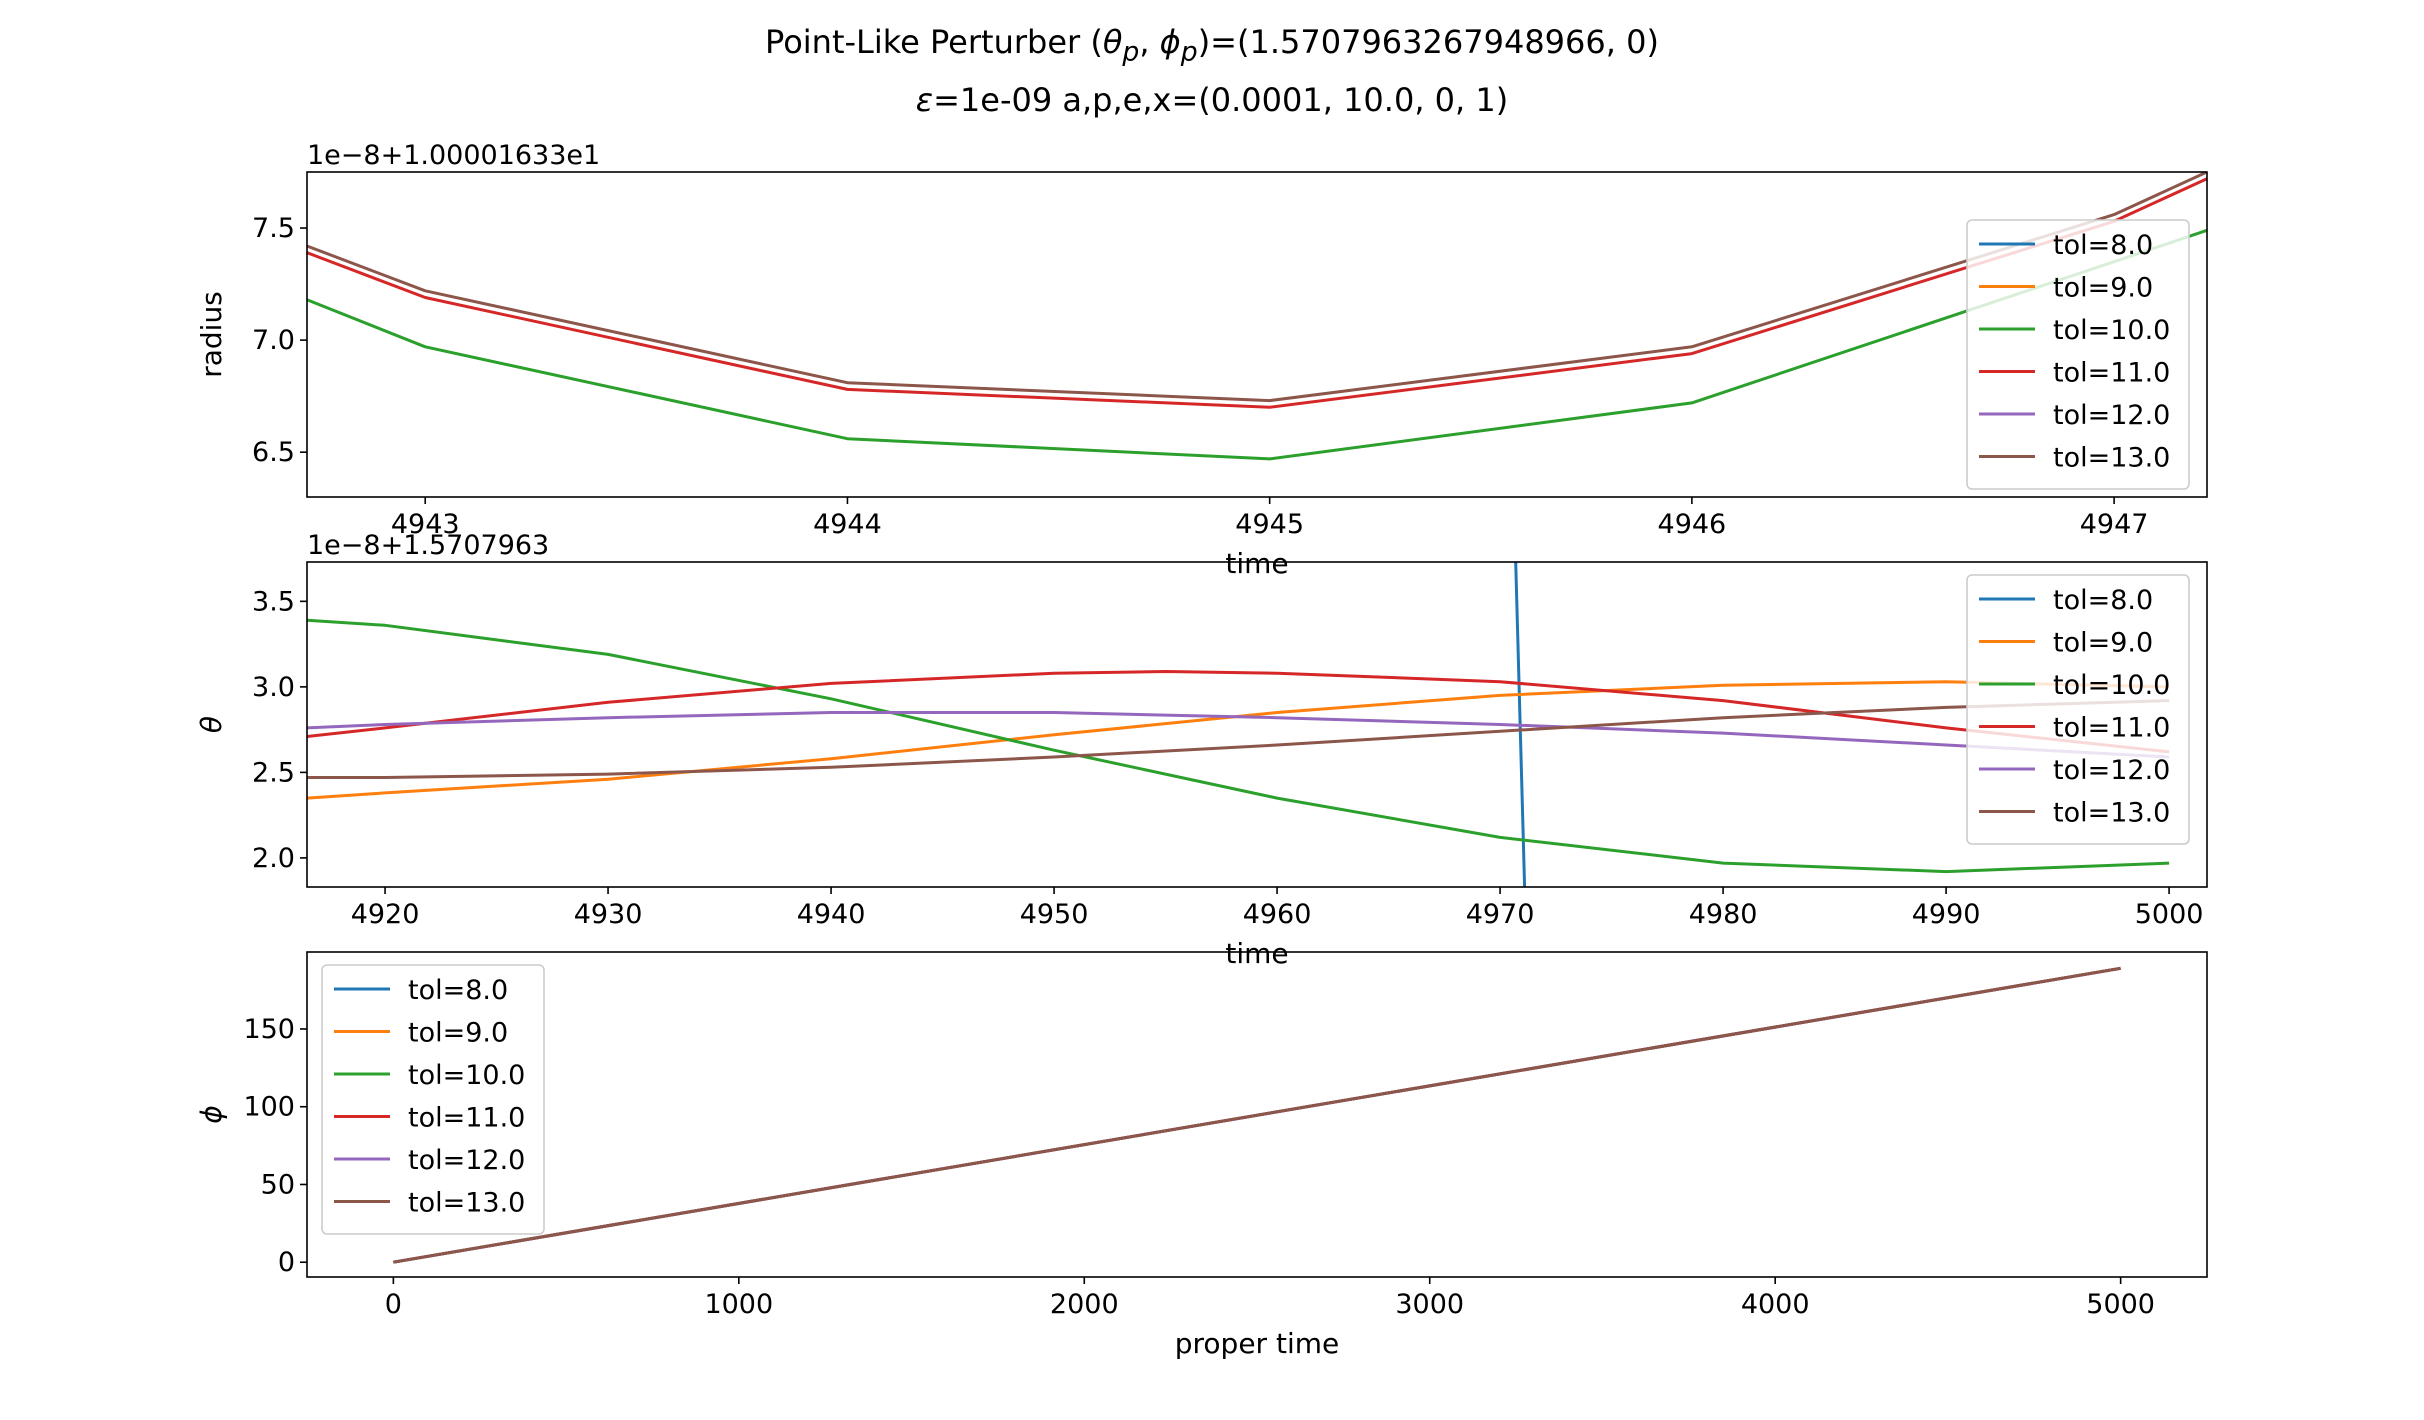 The height and width of the screenshot is (1420, 2424). I want to click on y-offset-label: 1e−8+1.00001633e1, so click(453, 155).